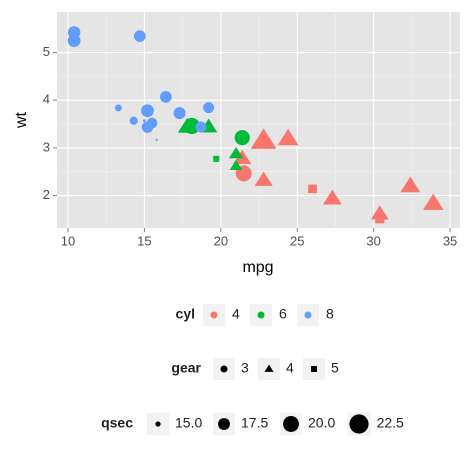 Image resolution: width=474 pixels, height=474 pixels. Describe the element at coordinates (254, 423) in the screenshot. I see `legend-label: 17.5` at that location.